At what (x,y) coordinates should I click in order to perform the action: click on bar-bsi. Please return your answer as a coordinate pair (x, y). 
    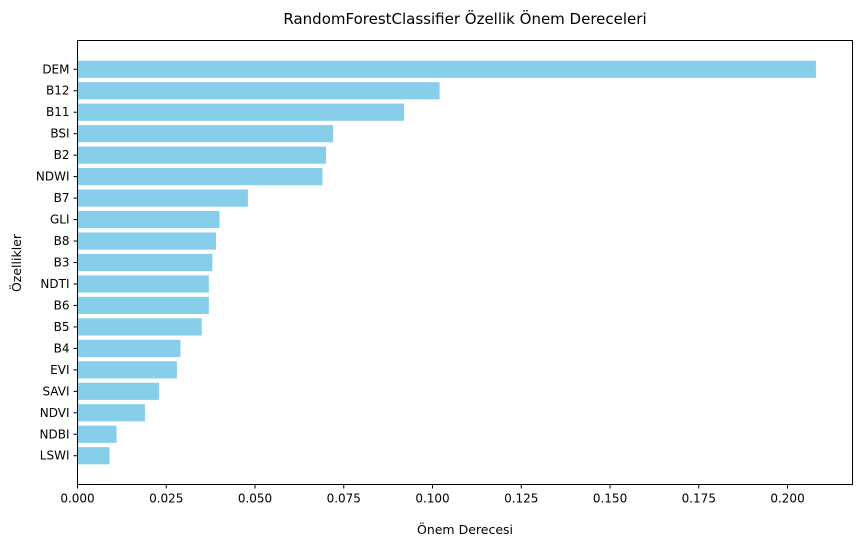
    Looking at the image, I should click on (205, 134).